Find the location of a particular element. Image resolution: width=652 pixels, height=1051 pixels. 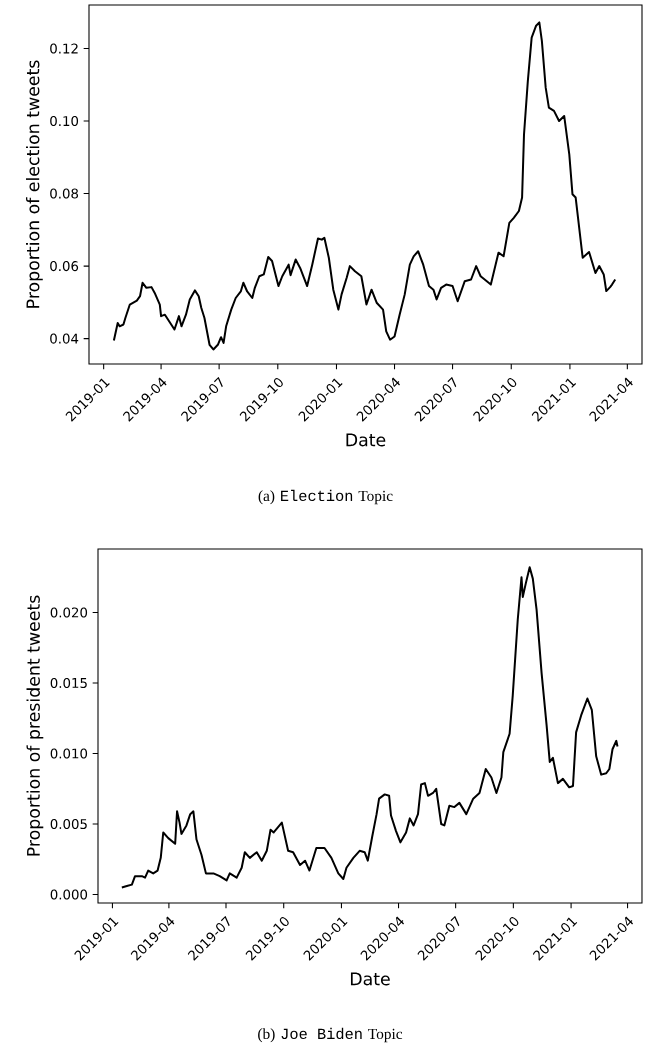

y-tick-label: 0.015 is located at coordinates (68, 683).